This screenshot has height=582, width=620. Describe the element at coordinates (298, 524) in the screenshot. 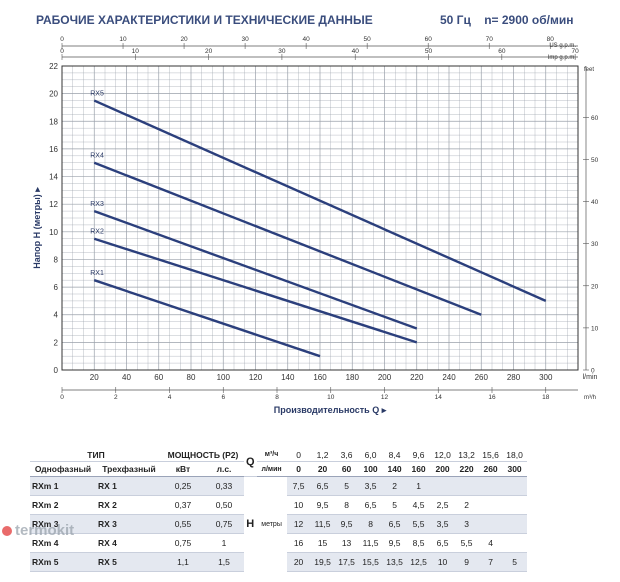

I see `head-cell: 12` at that location.